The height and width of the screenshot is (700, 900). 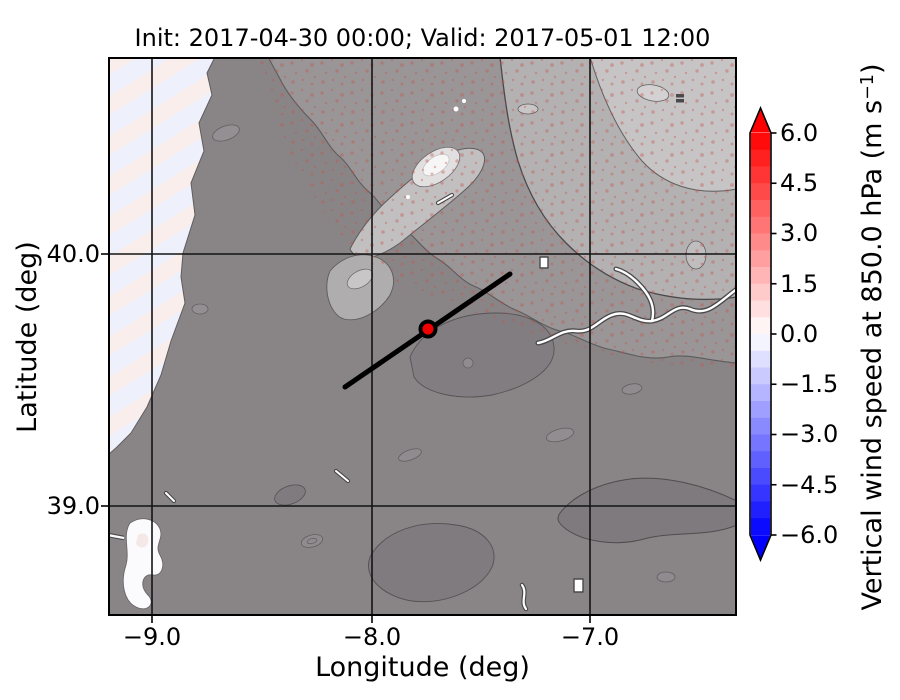 I want to click on colorbar-tick-1-5: 1.5, so click(x=799, y=284).